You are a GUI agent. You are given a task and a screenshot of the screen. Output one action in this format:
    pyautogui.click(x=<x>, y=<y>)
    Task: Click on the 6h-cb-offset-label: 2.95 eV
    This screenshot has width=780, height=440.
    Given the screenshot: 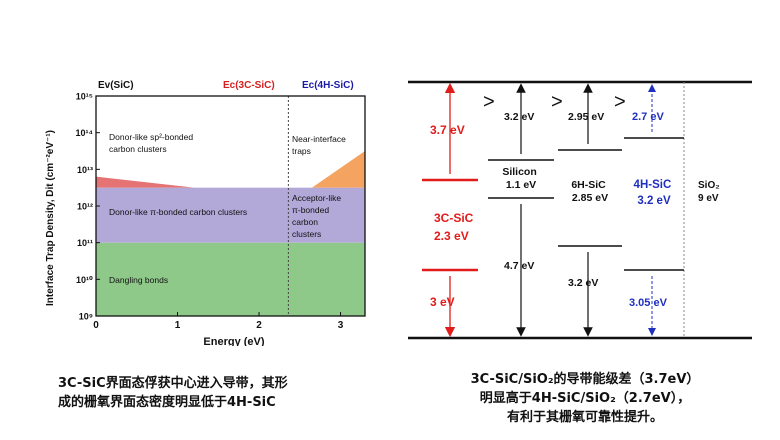 What is the action you would take?
    pyautogui.click(x=586, y=117)
    